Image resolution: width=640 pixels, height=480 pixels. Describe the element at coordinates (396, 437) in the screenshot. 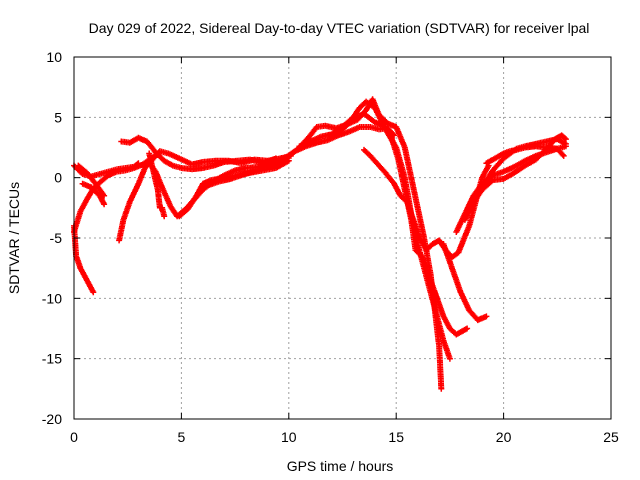

I see `x-tick-label: 15` at that location.